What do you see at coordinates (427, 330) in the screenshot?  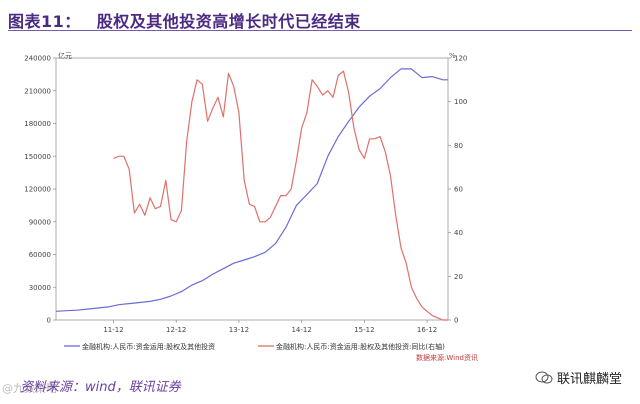 I see `x-tick-label: 16-12` at bounding box center [427, 330].